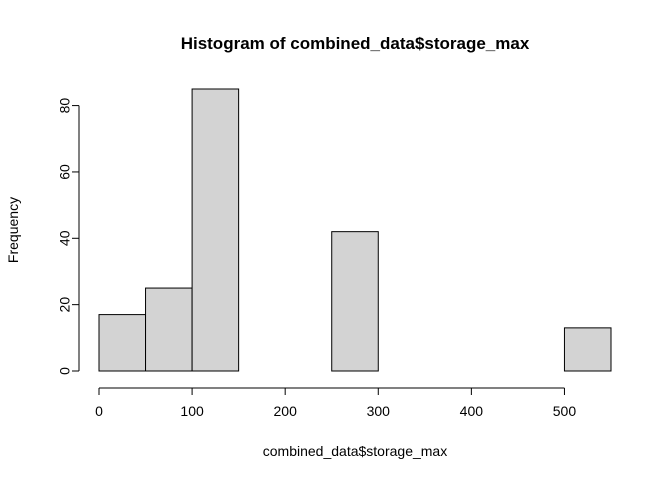 This screenshot has height=480, width=672. I want to click on x-tick-label: 400, so click(472, 411).